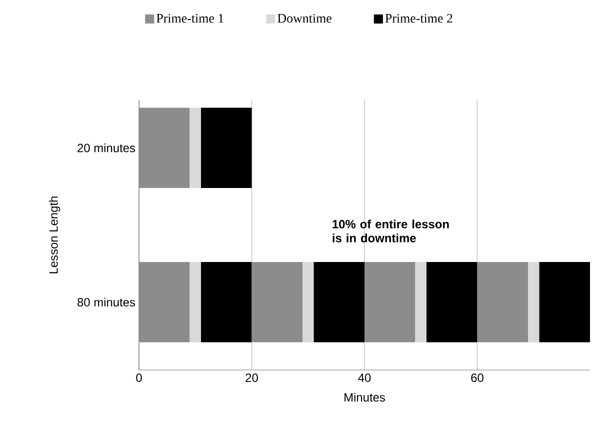  Describe the element at coordinates (107, 147) in the screenshot. I see `y-tick-label: 20 minutes` at that location.